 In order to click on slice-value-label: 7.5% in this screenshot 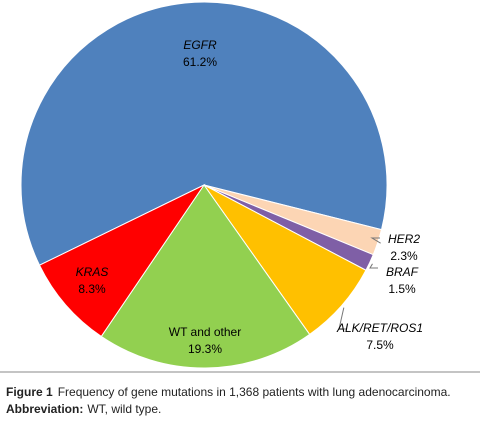, I will do `click(380, 345)`.